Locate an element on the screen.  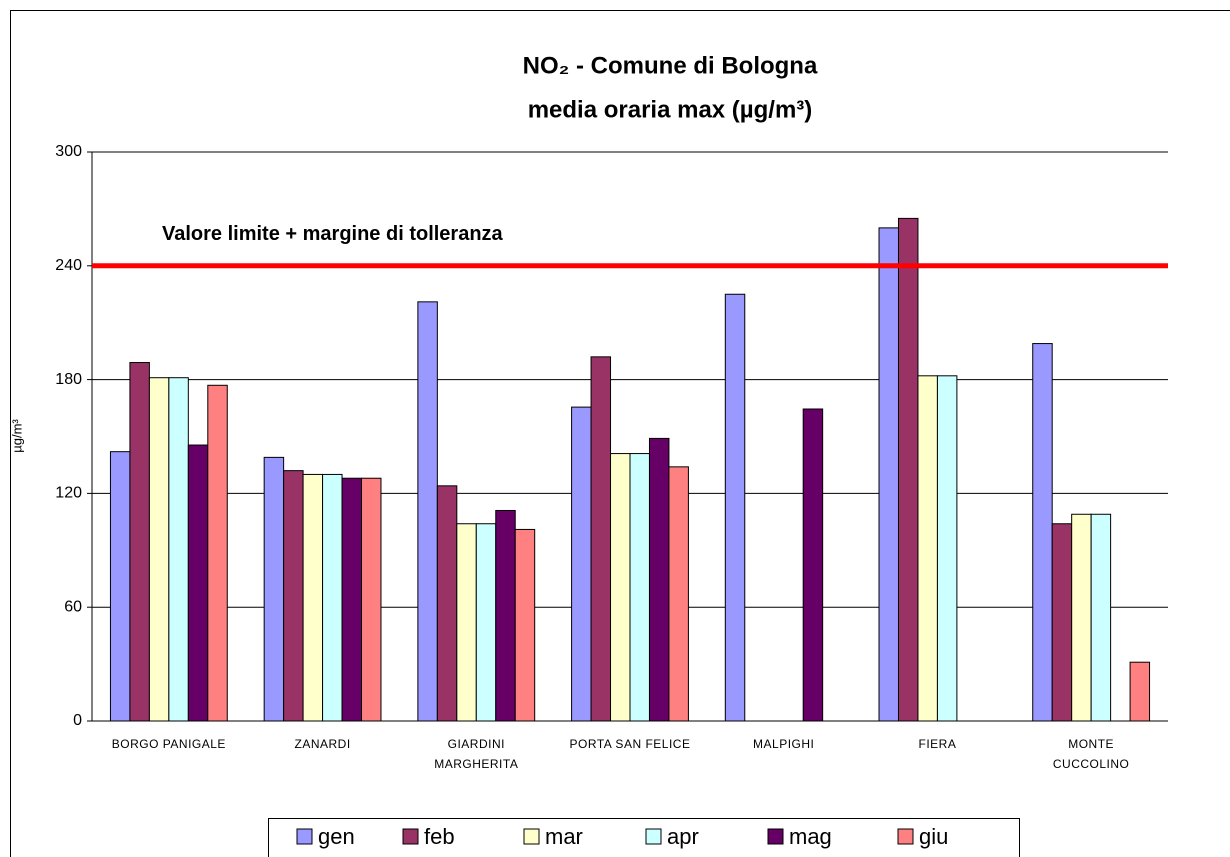
chart-title: NO₂ - Comune di Bologna is located at coordinates (670, 65).